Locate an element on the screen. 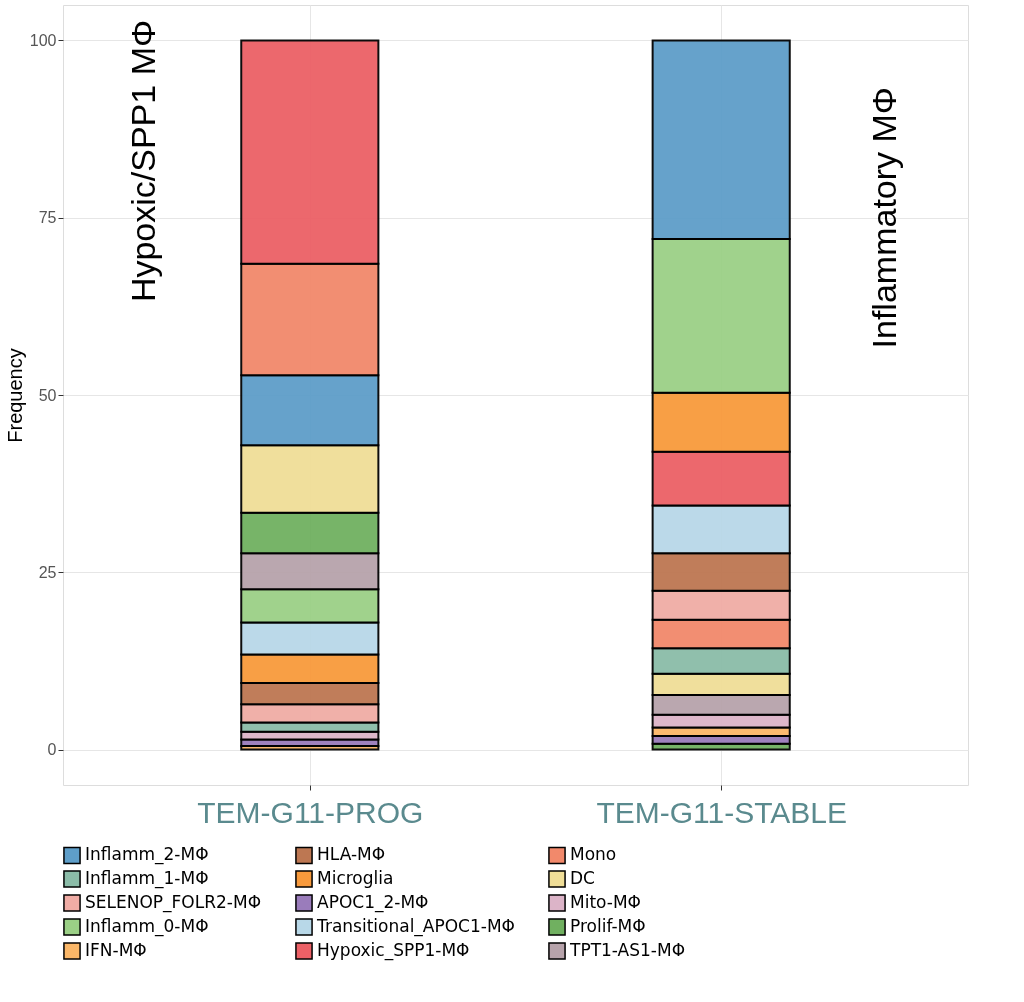 This screenshot has width=1024, height=1002. legend-label: Hypoxic_SPP1-MΦ is located at coordinates (393, 950).